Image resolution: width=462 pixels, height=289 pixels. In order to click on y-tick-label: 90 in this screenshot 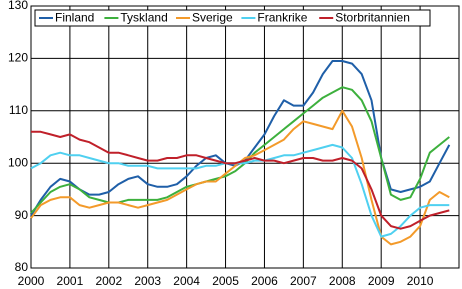, I will do `click(22, 215)`.